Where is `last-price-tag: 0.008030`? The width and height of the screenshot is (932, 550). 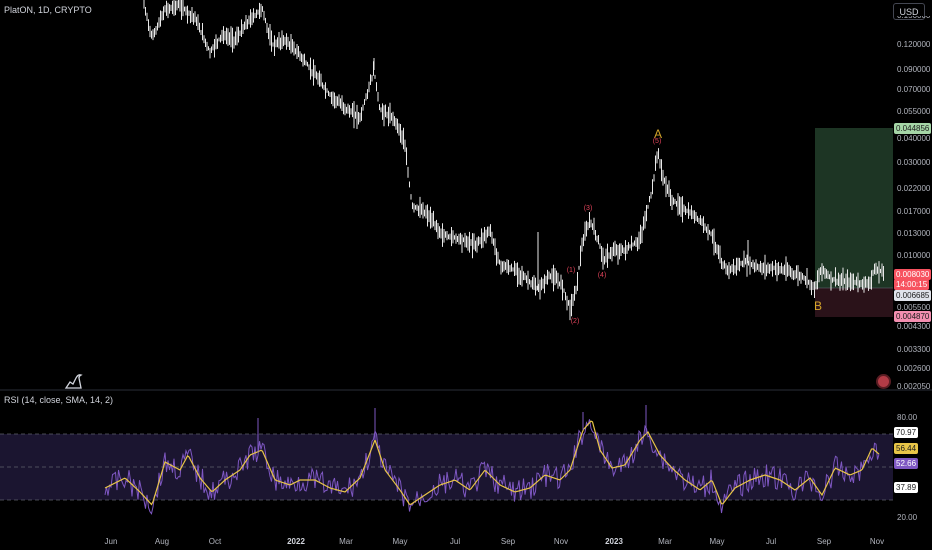
last-price-tag: 0.008030 is located at coordinates (913, 274).